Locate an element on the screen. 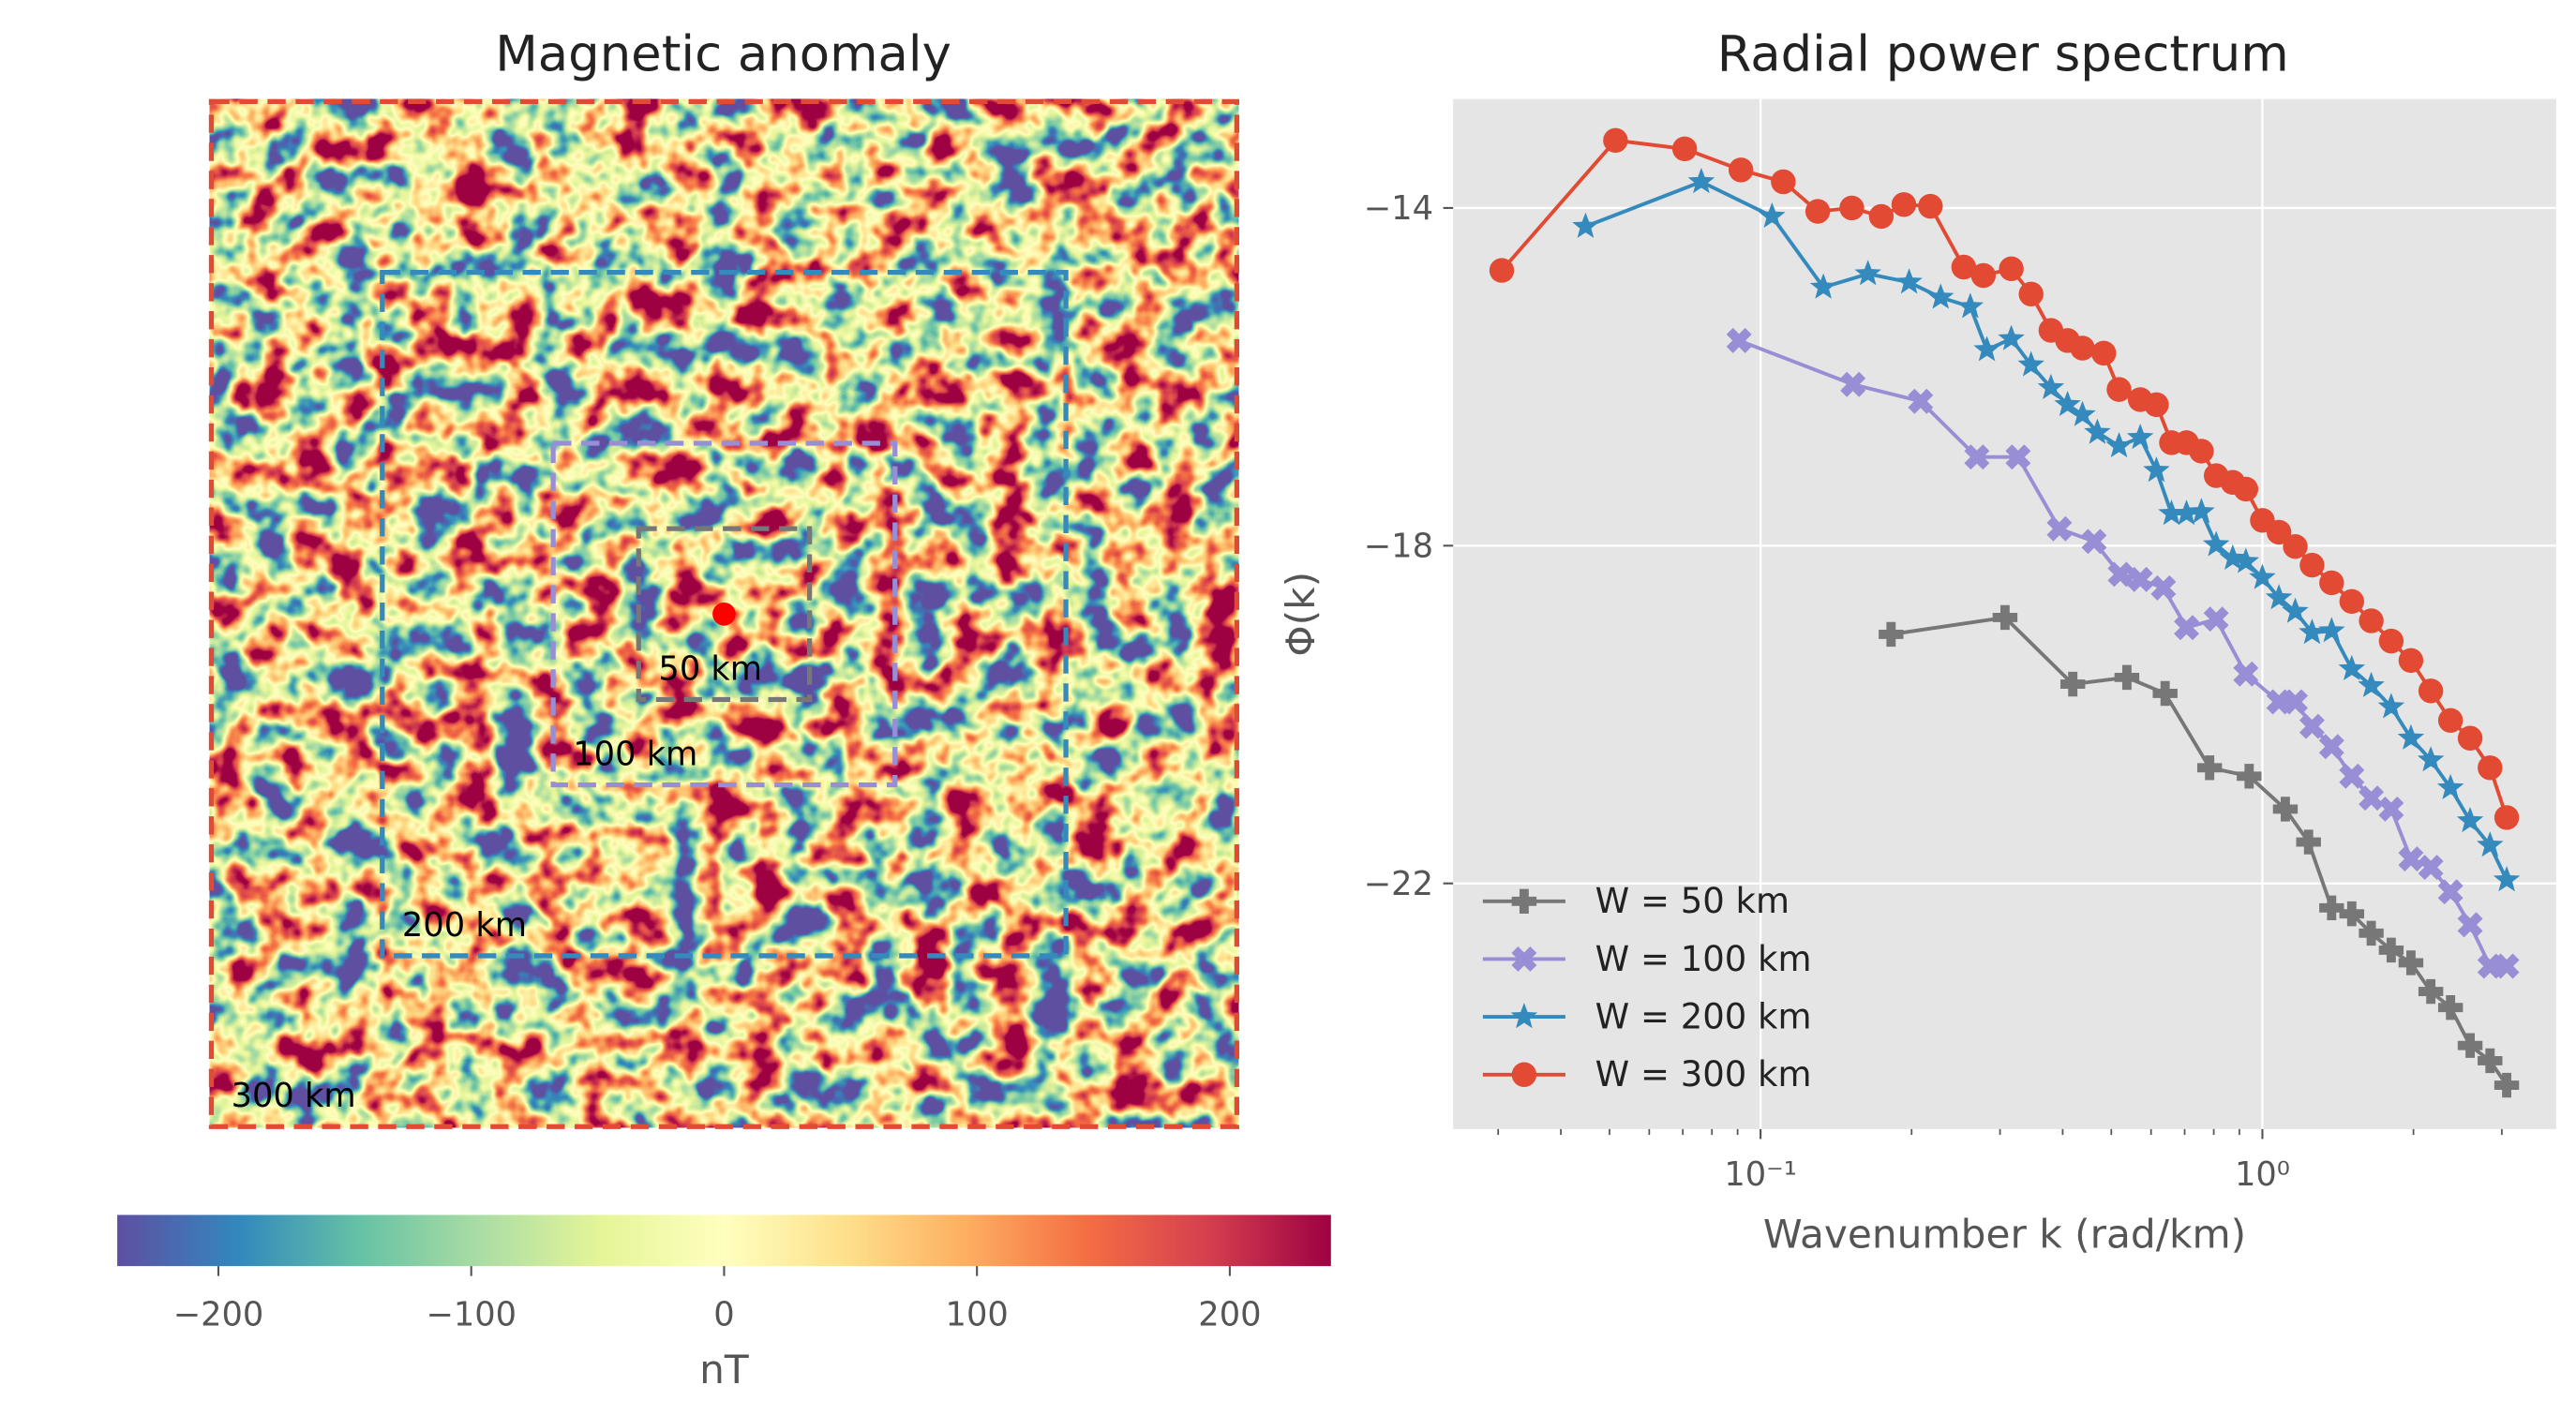  center-point is located at coordinates (724, 614).